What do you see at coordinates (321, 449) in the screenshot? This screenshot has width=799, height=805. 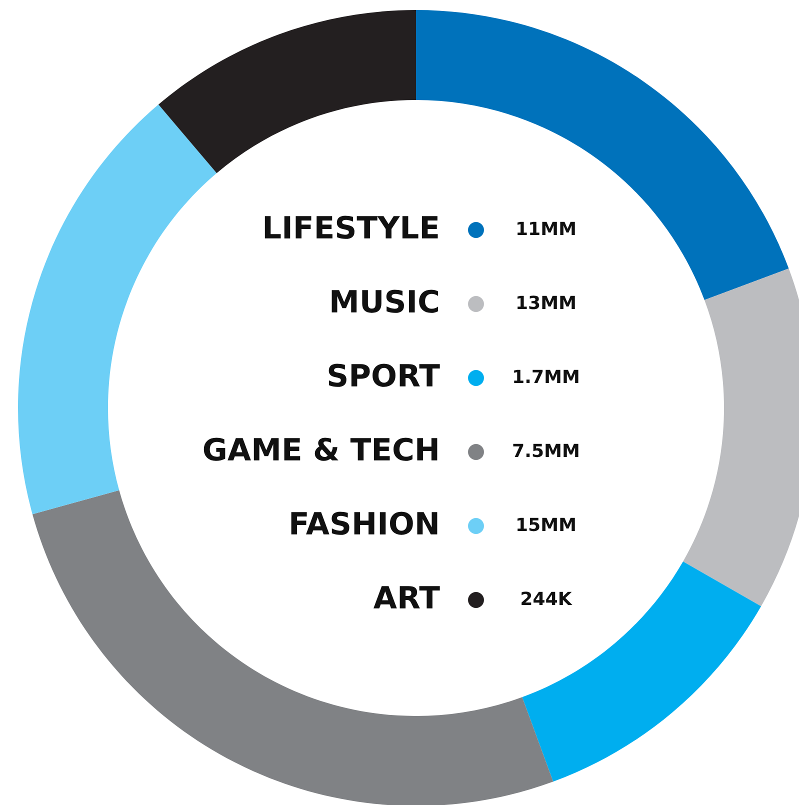 I see `legend-label: GAME & TECH` at bounding box center [321, 449].